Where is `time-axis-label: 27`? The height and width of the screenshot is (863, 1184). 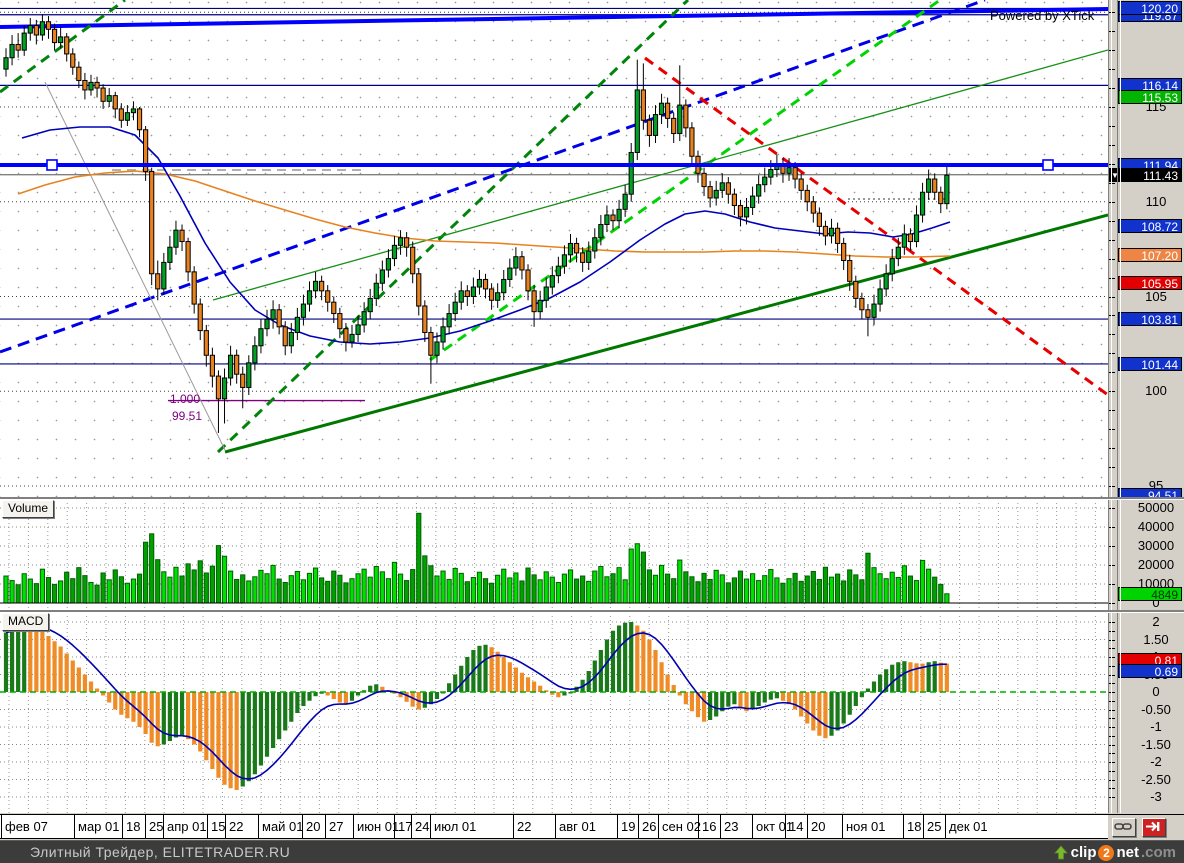 time-axis-label: 27 is located at coordinates (339, 827).